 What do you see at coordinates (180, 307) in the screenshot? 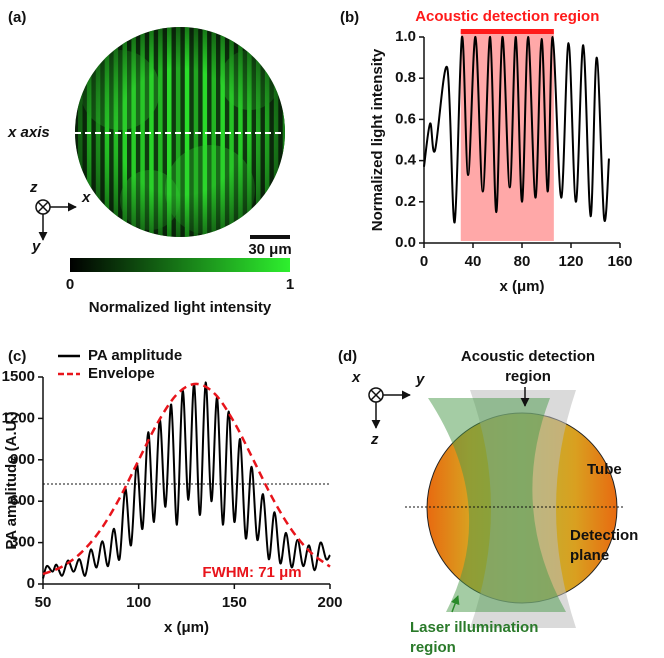
I see `colorbar-label: Normalized light intensity` at bounding box center [180, 307].